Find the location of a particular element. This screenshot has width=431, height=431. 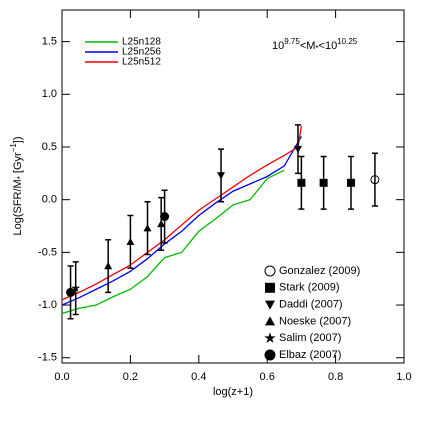

y-label-part: ]) is located at coordinates (18, 139).